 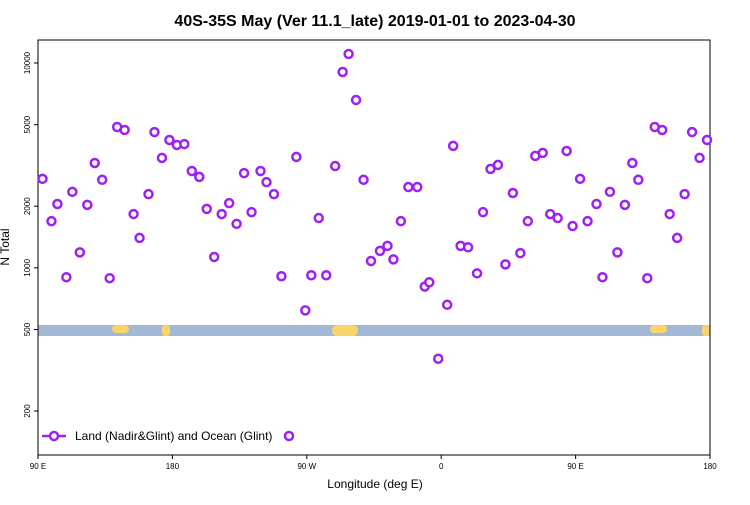 What do you see at coordinates (306, 466) in the screenshot?
I see `x-tick-label: 90 W` at bounding box center [306, 466].